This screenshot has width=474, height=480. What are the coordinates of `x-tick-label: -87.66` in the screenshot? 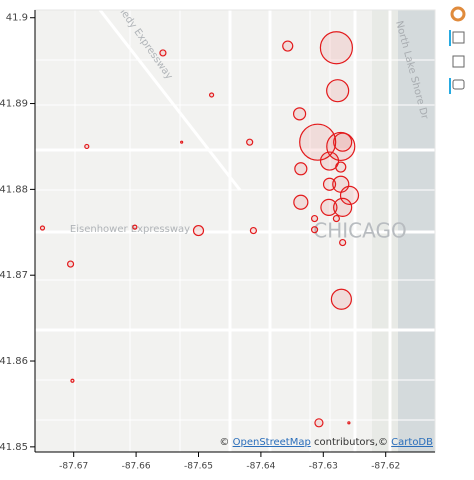 It's located at (136, 467).